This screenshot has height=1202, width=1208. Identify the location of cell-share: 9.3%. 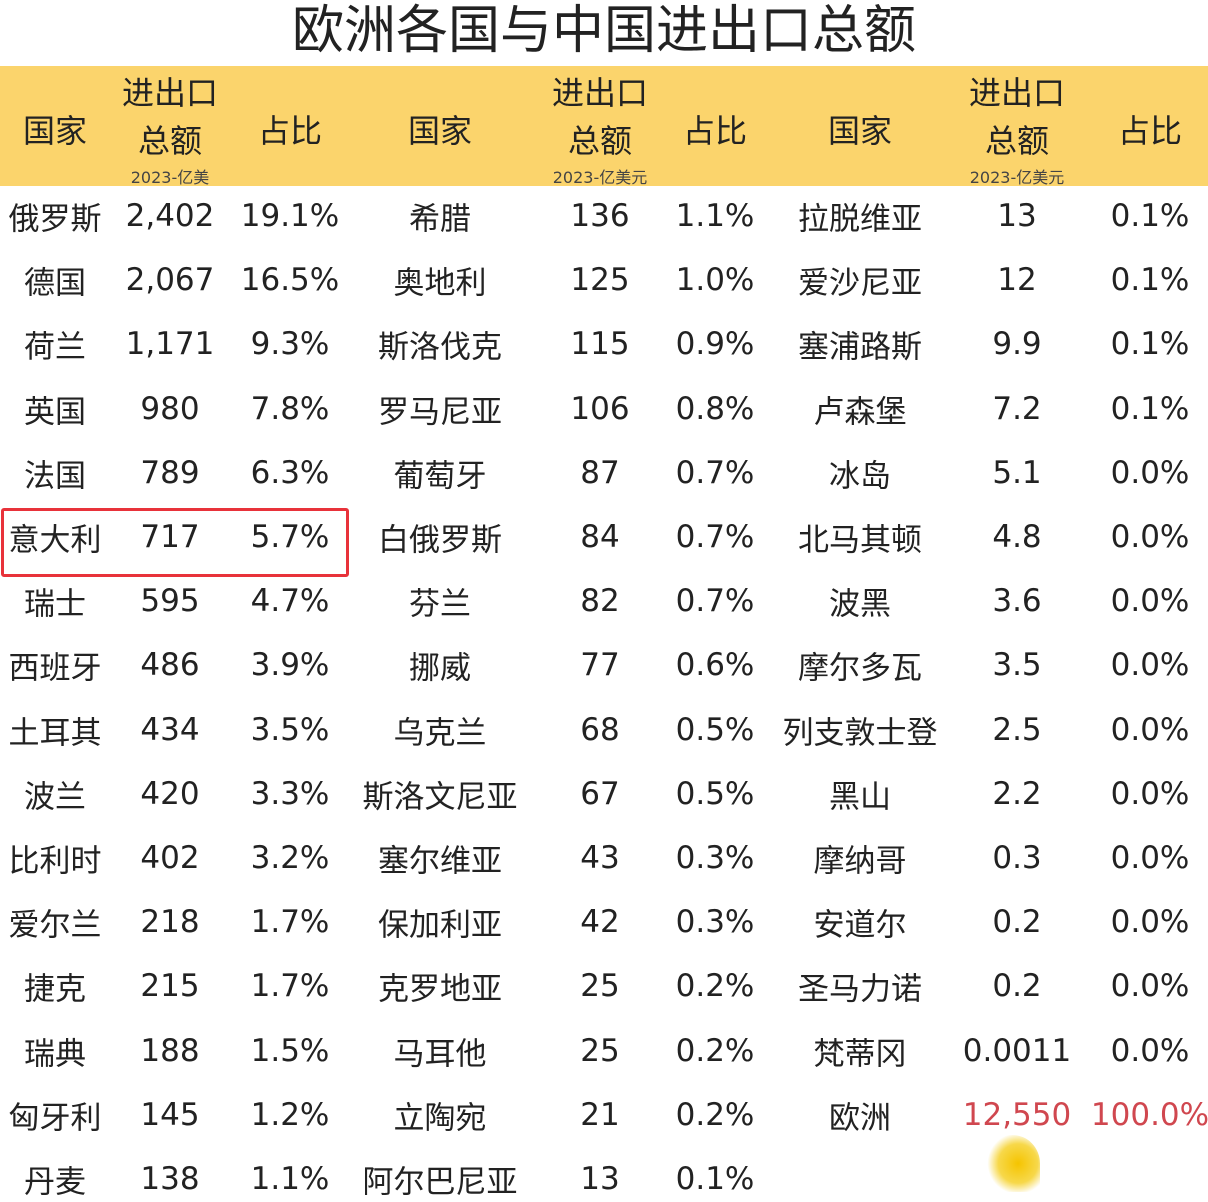
(290, 344).